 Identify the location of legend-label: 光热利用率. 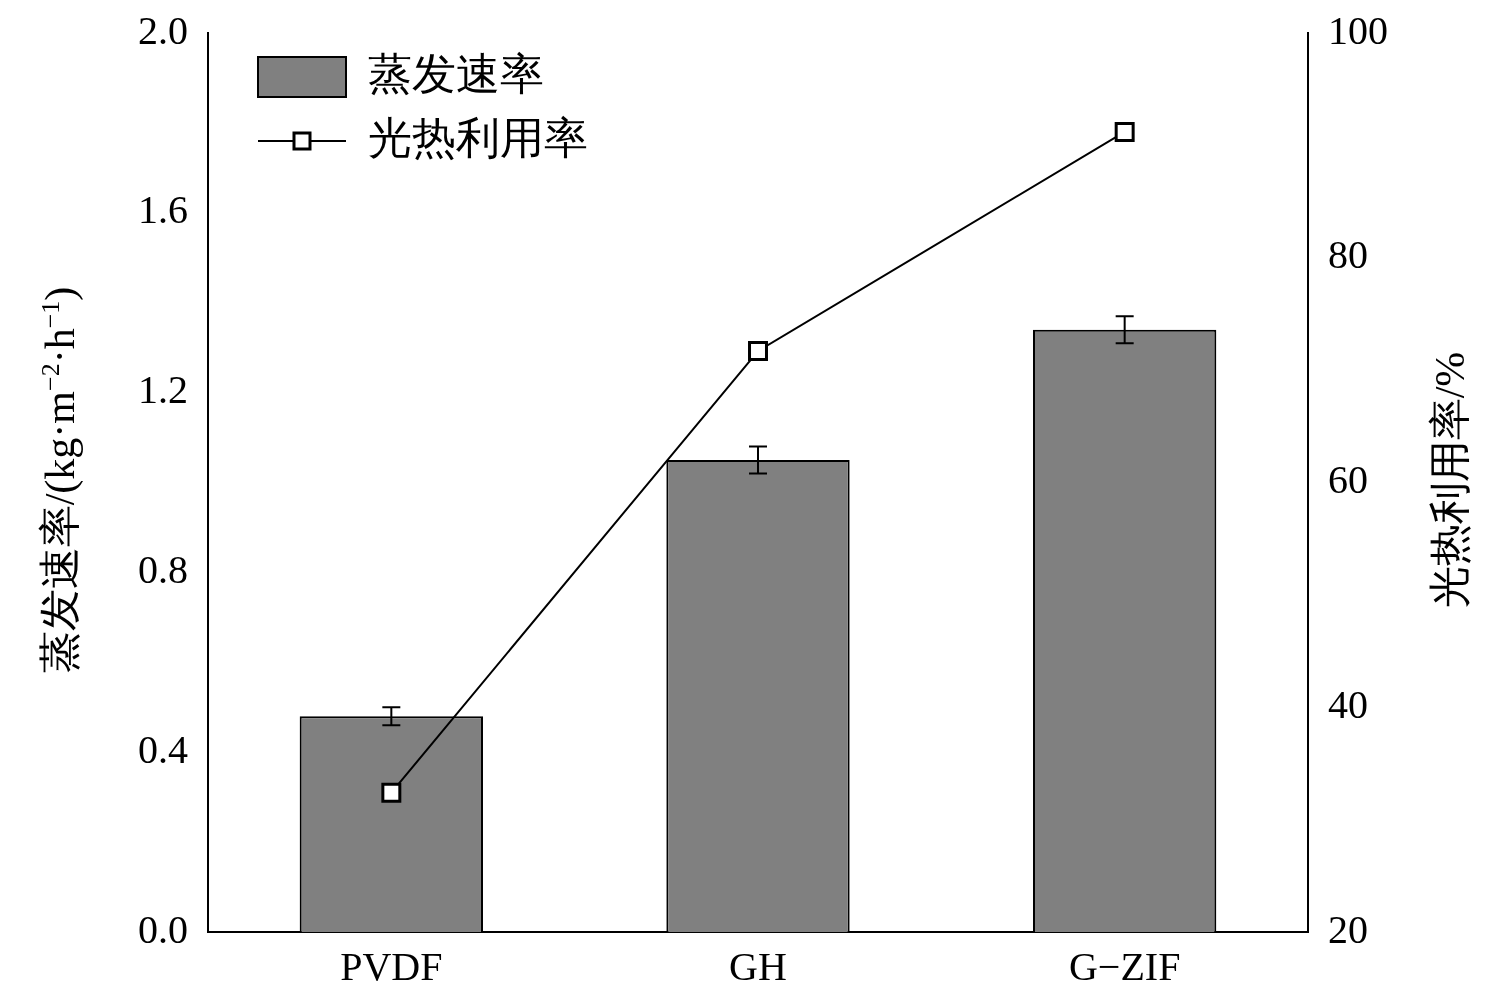
(478, 138).